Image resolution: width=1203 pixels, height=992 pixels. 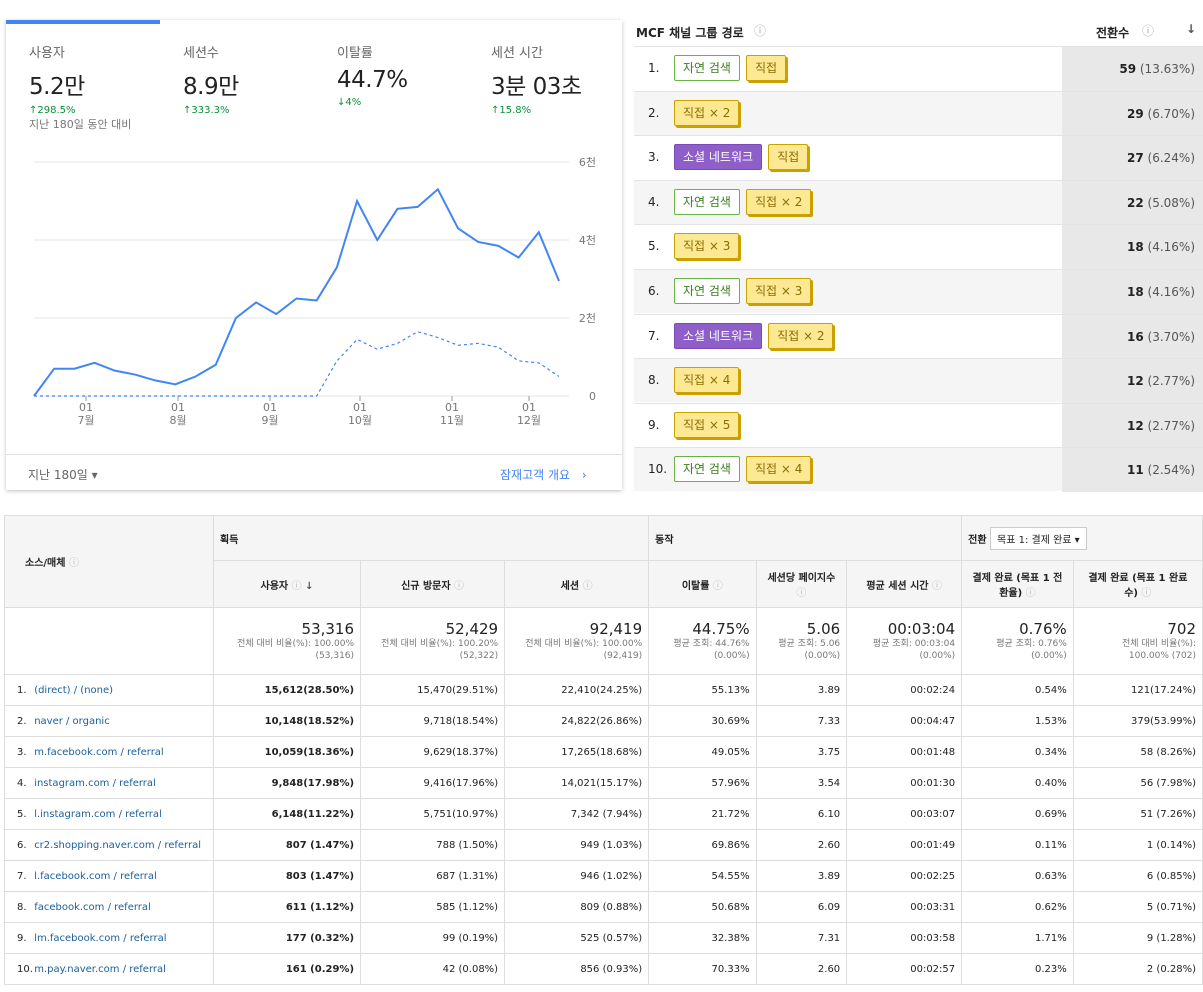 I want to click on mcf-row: 8. 직접 × 4 12 (2.77%), so click(x=918, y=381).